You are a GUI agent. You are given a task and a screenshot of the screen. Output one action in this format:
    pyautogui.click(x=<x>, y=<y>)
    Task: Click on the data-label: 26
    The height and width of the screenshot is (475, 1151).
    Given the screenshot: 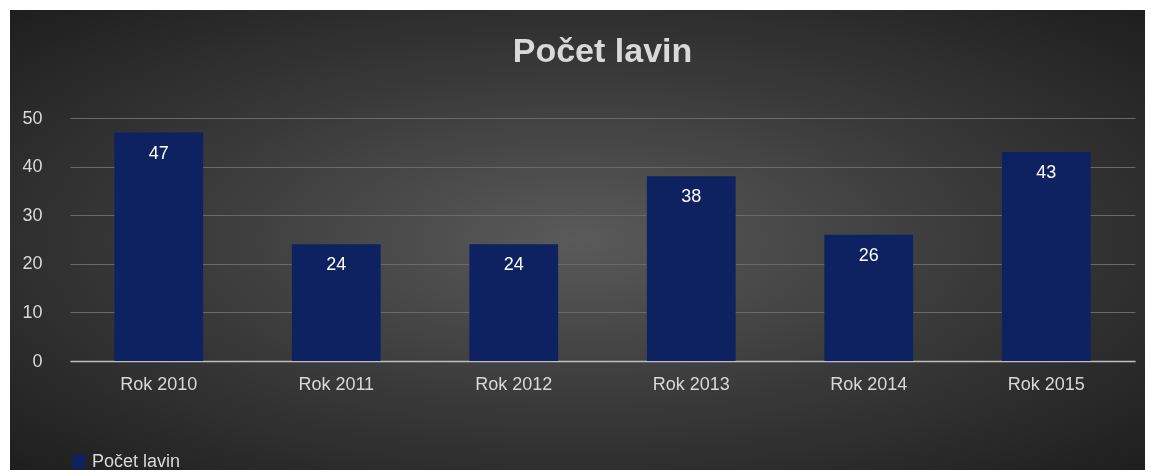 What is the action you would take?
    pyautogui.click(x=868, y=254)
    